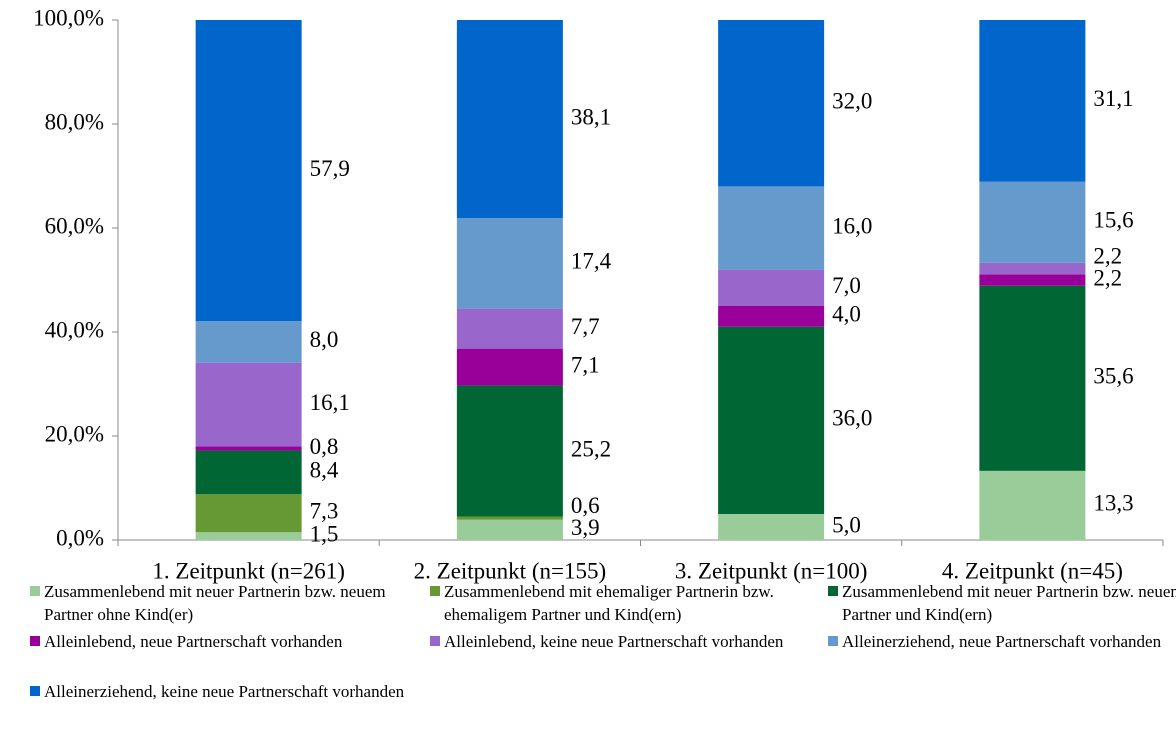 Image resolution: width=1176 pixels, height=734 pixels. I want to click on data-label: 0,6, so click(585, 505).